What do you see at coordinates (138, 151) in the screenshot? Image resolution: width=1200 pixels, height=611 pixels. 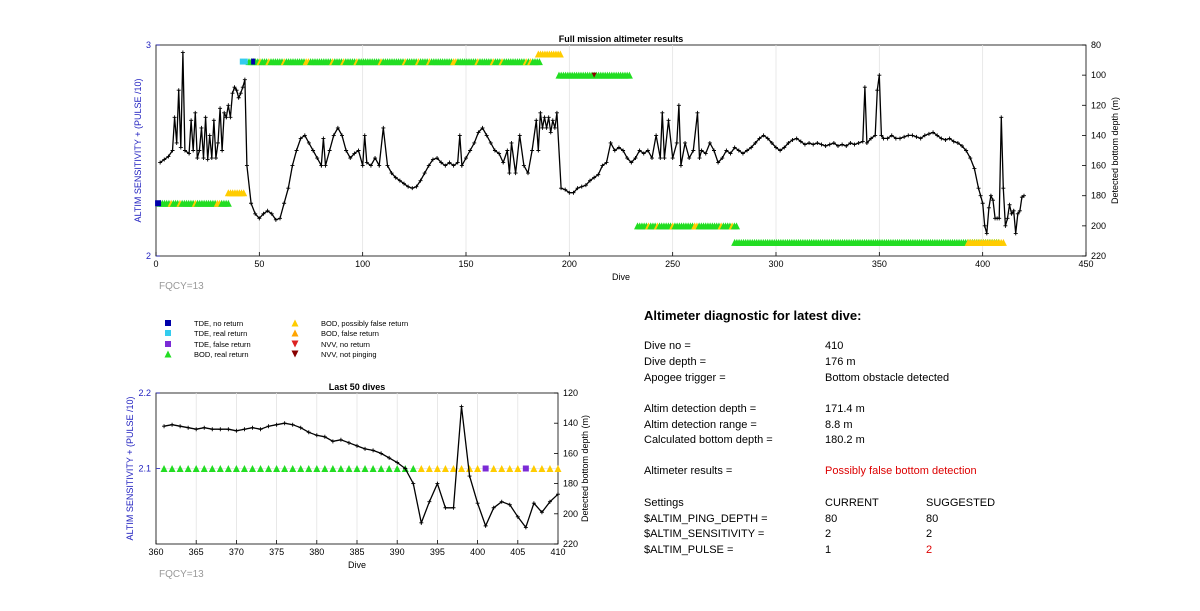 I see `y-left-axis-label: ALTIM SENSITIVITY + (PULSE /10)` at bounding box center [138, 151].